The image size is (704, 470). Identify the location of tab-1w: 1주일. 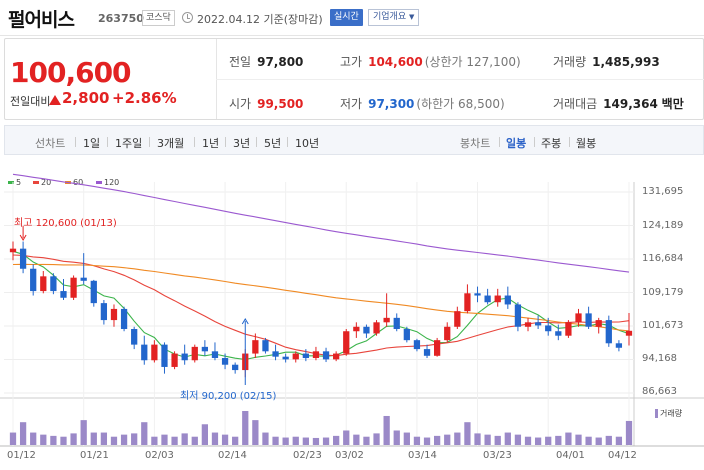
(129, 143).